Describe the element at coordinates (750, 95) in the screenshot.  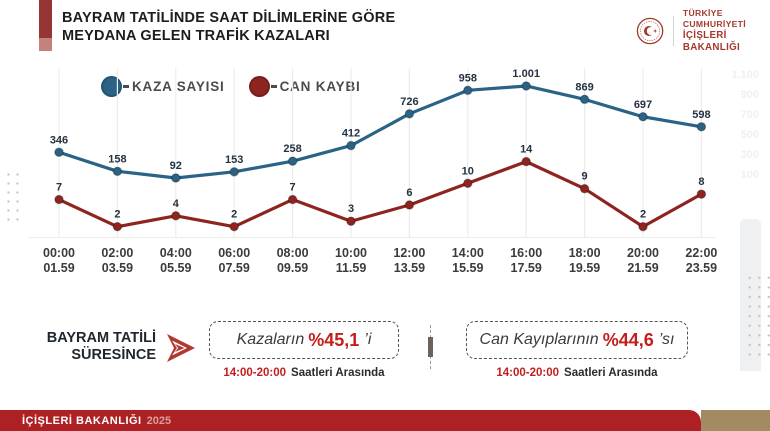
I see `svg-text: 900` at that location.